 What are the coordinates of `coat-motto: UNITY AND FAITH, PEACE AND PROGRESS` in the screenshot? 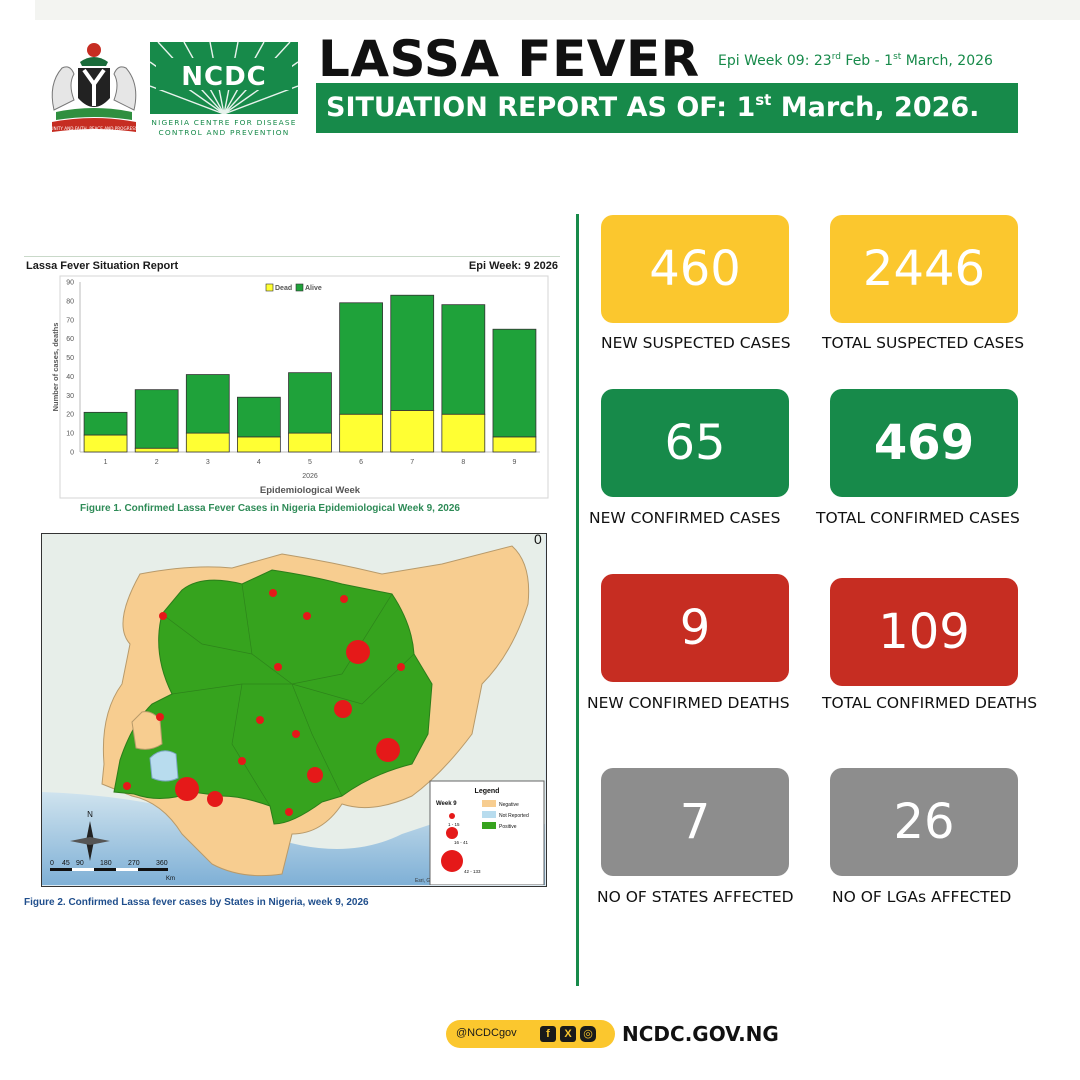 It's located at (94, 128).